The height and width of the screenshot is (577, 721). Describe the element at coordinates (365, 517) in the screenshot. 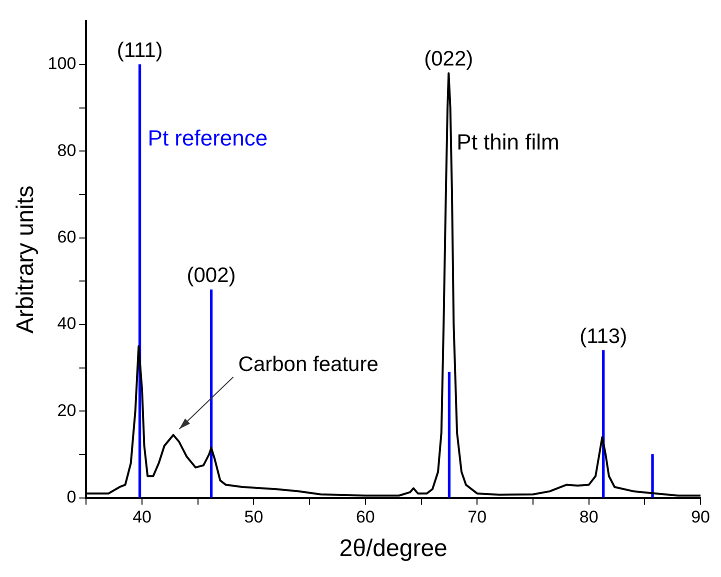

I see `x-tick-label: 60` at that location.